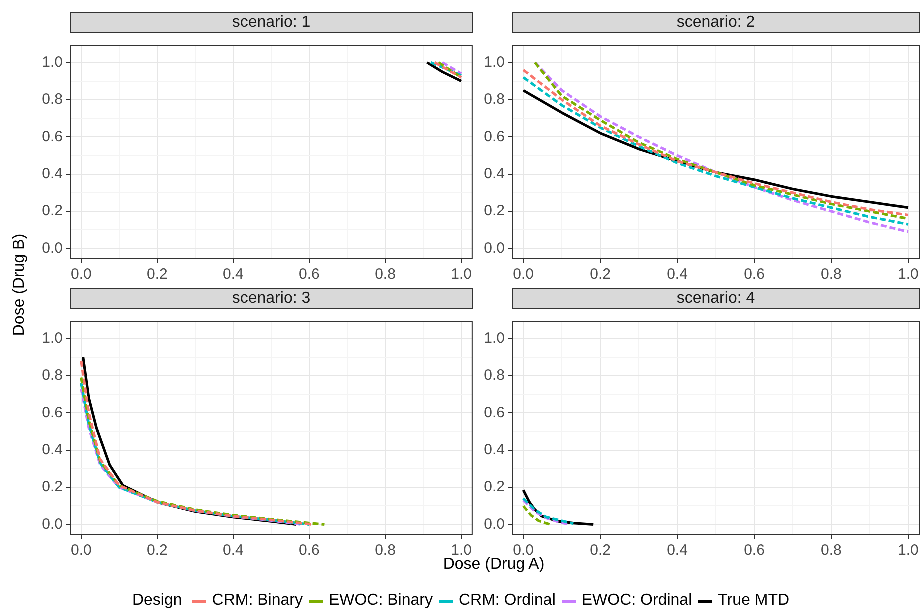 The height and width of the screenshot is (613, 922). What do you see at coordinates (257, 601) in the screenshot?
I see `legend-label: CRM: Binary` at bounding box center [257, 601].